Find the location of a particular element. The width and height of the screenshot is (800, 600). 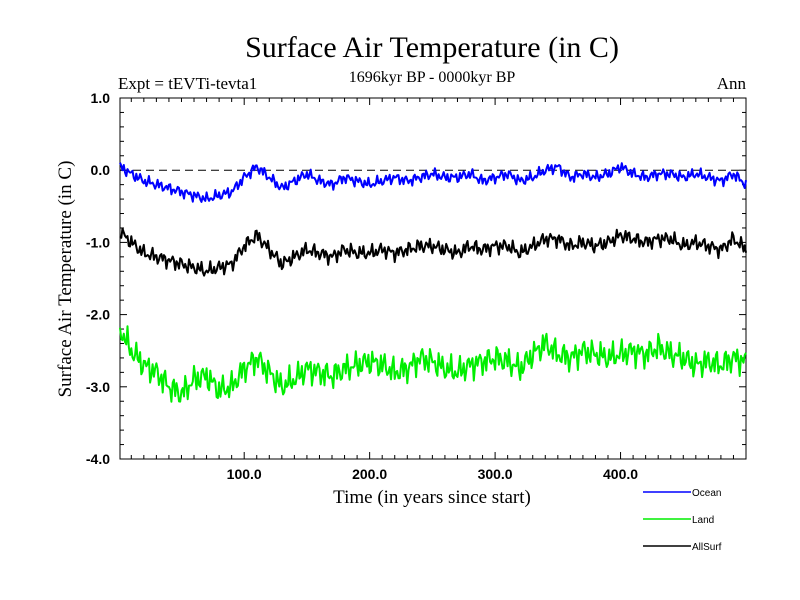

chart-title: Surface Air Temperature (in C) is located at coordinates (432, 47).